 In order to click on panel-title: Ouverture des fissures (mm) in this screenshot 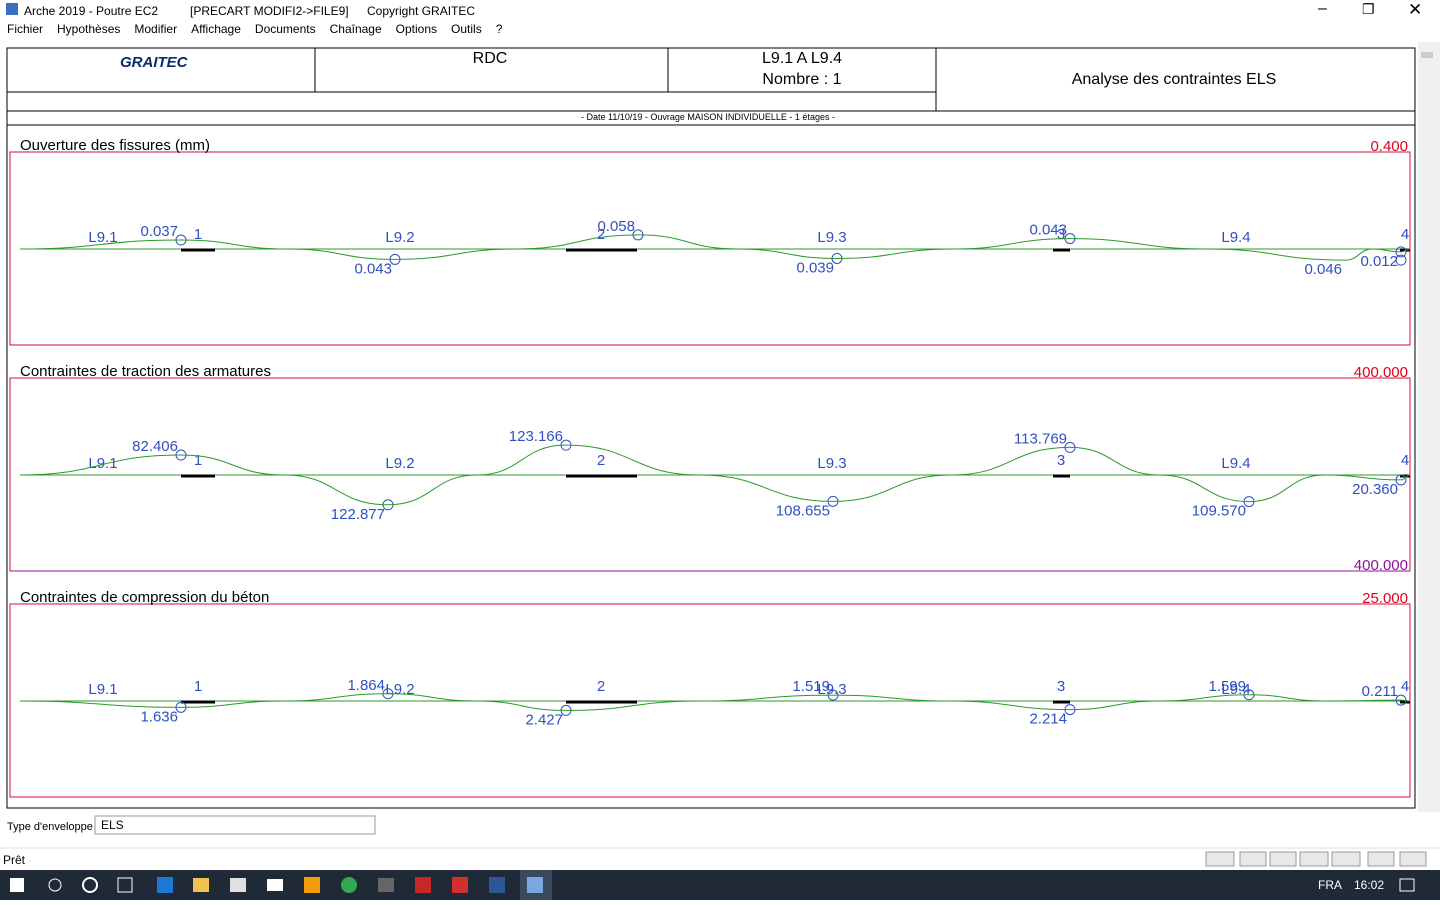, I will do `click(115, 145)`.